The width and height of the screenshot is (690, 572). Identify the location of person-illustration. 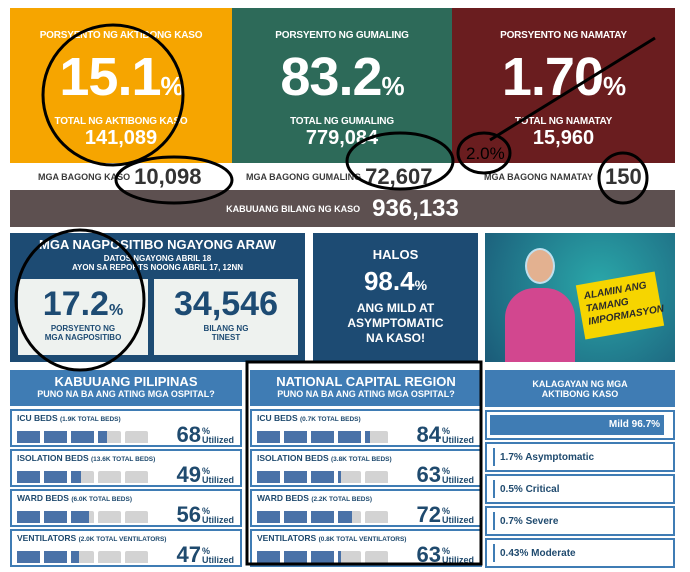
(540, 325).